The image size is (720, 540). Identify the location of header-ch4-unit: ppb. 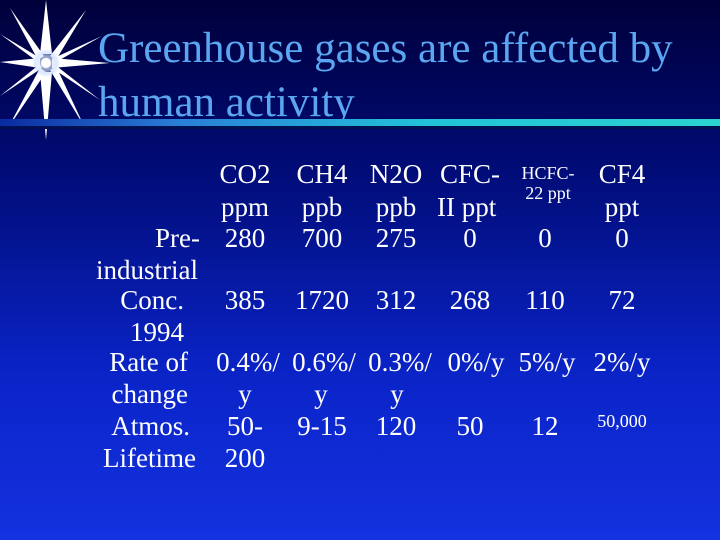
(322, 207).